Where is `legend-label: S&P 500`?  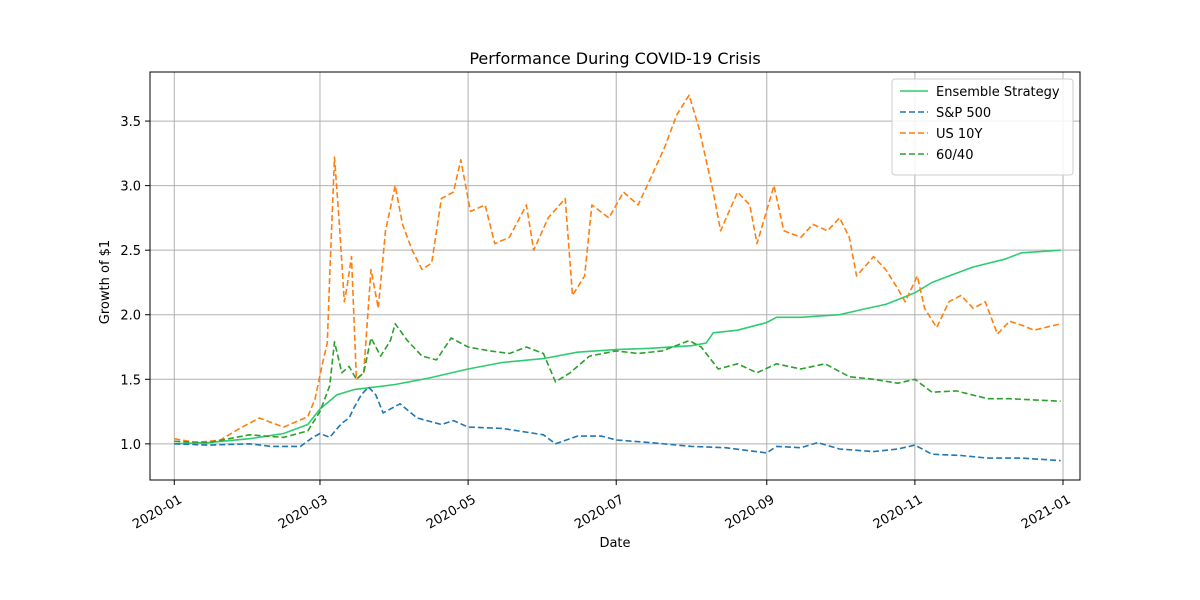 legend-label: S&P 500 is located at coordinates (963, 113).